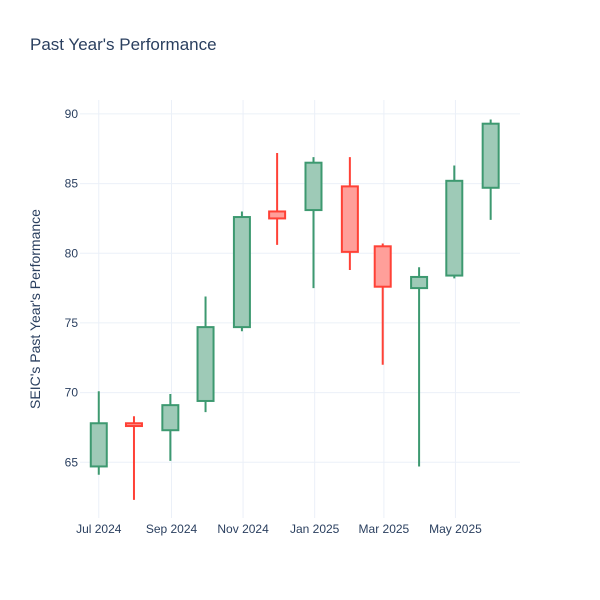  Describe the element at coordinates (72, 462) in the screenshot. I see `y-tick-label: 65` at that location.